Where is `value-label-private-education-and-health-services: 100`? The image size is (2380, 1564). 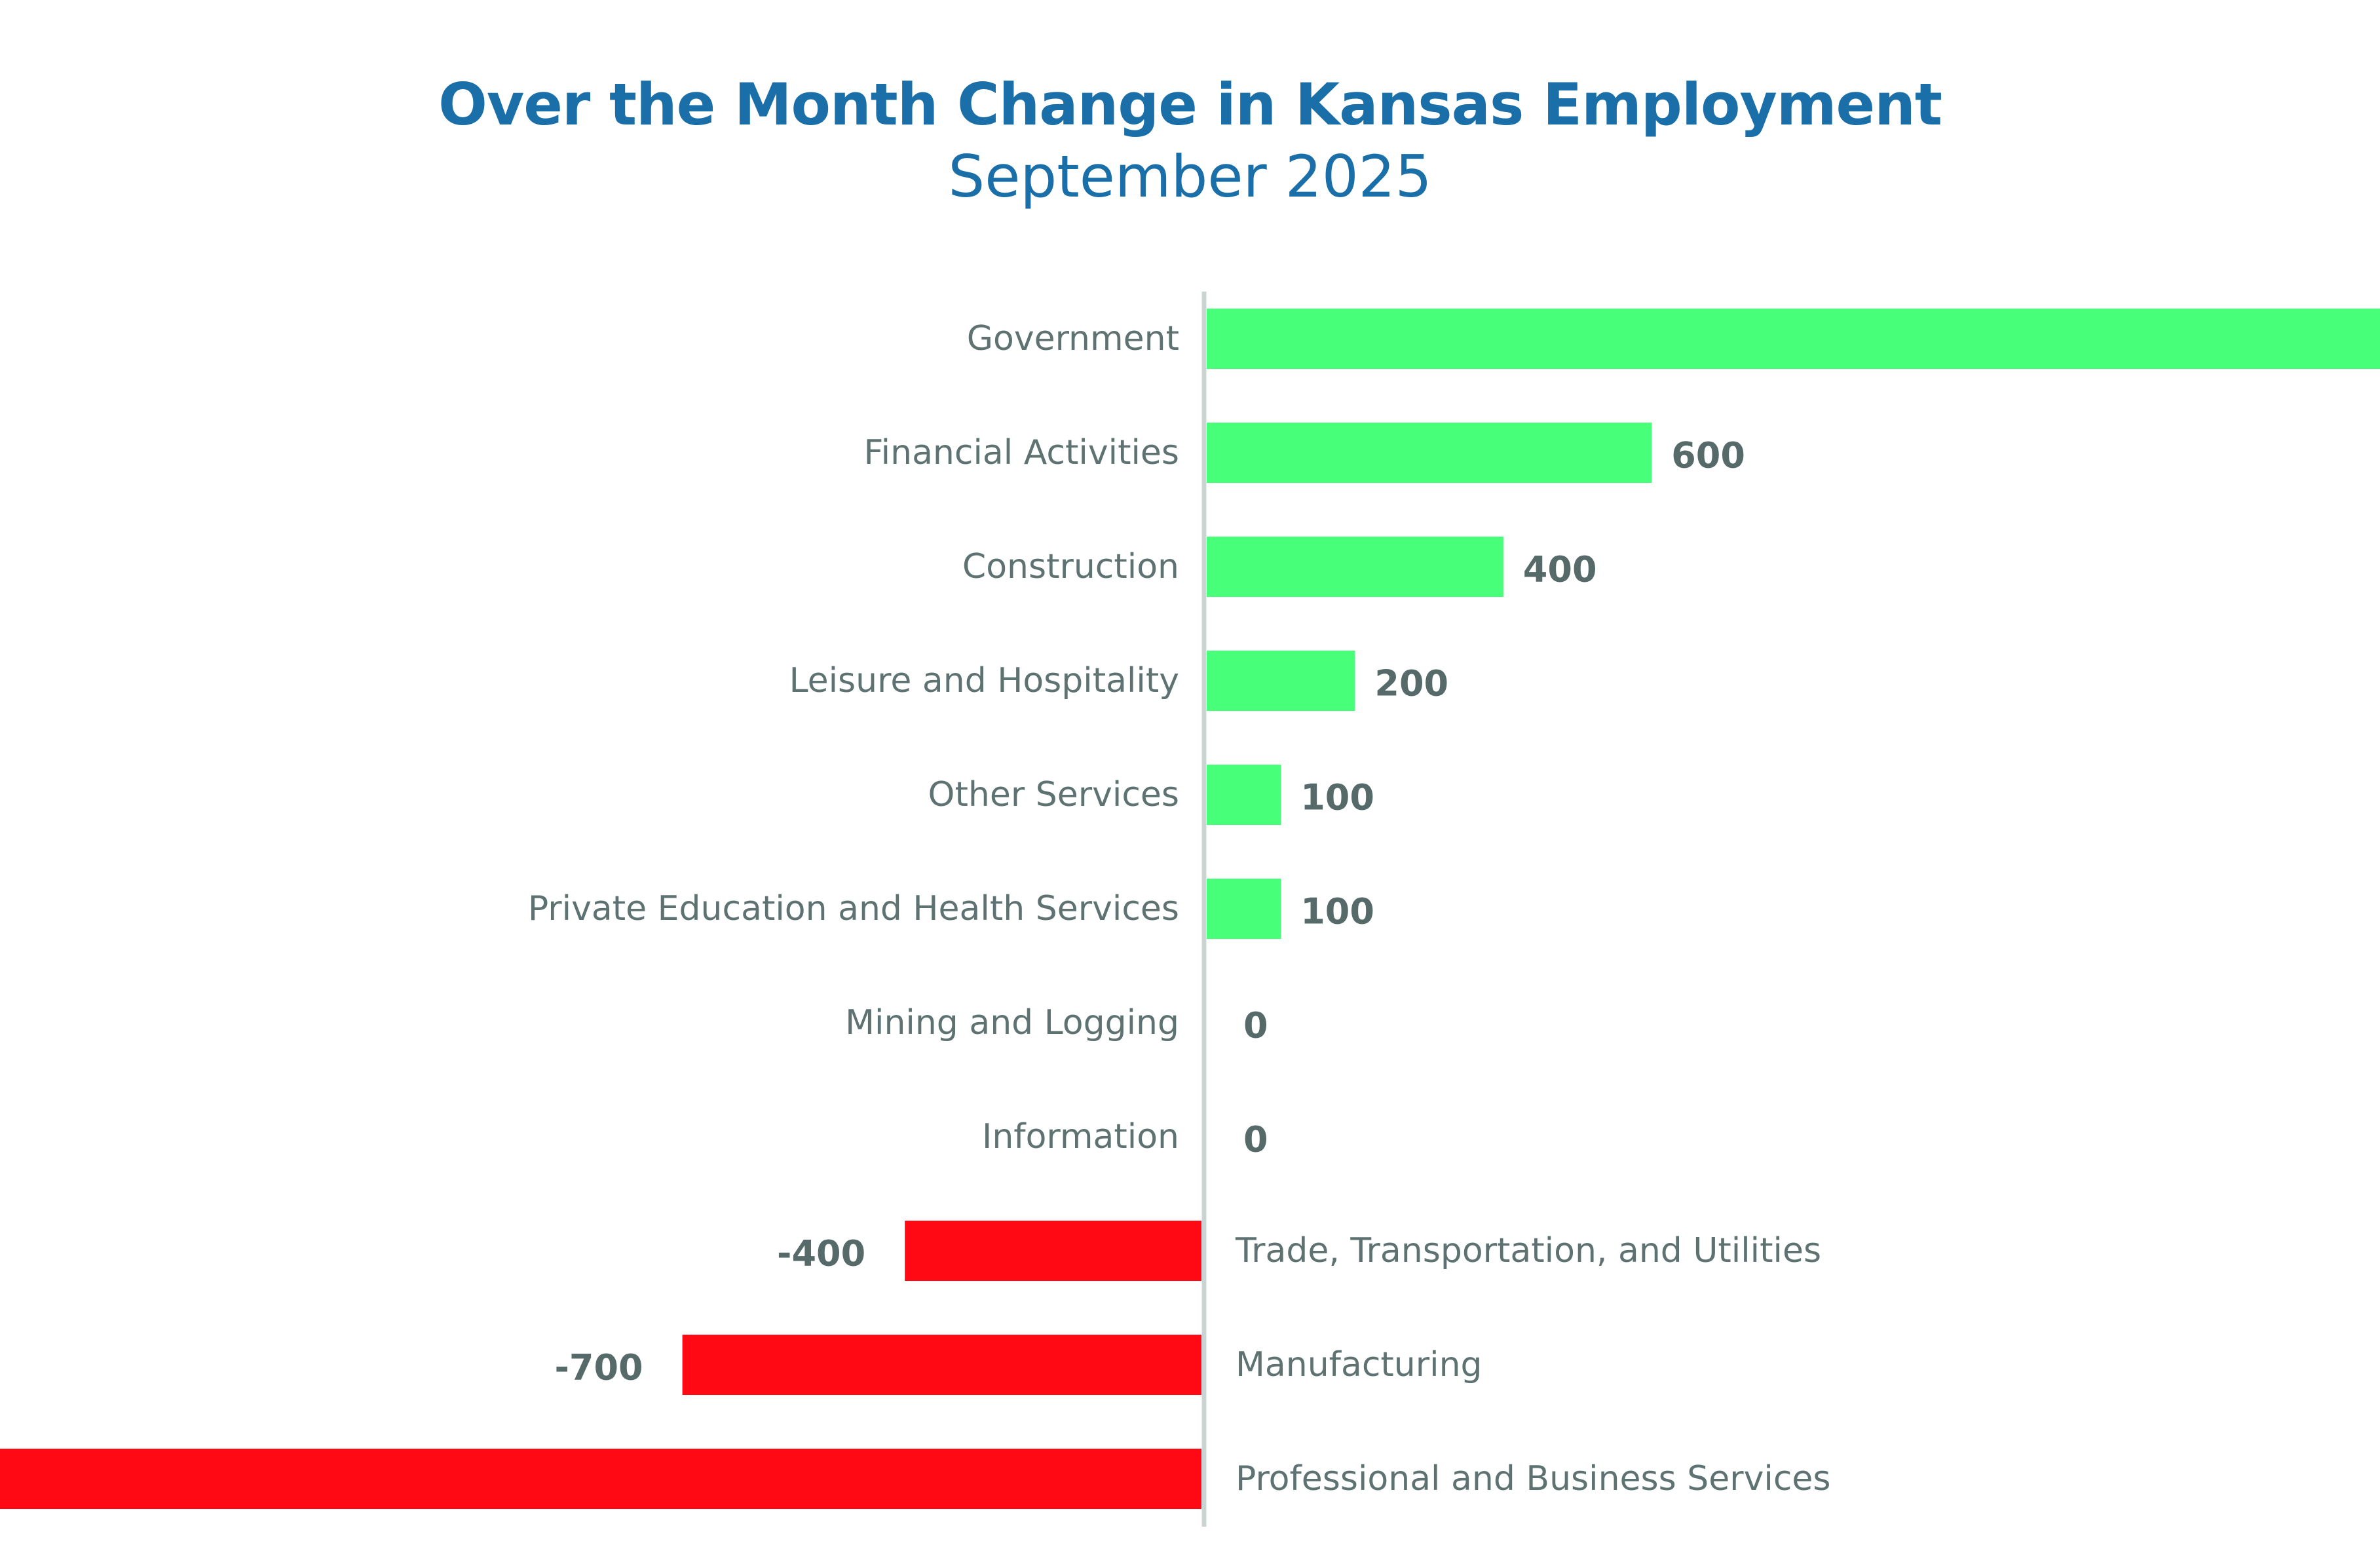 value-label-private-education-and-health-services: 100 is located at coordinates (1337, 912).